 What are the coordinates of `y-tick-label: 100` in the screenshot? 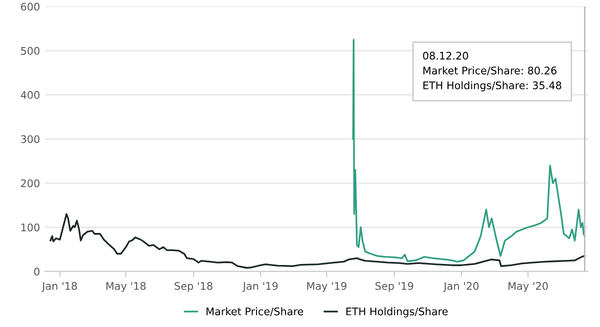 It's located at (30, 227).